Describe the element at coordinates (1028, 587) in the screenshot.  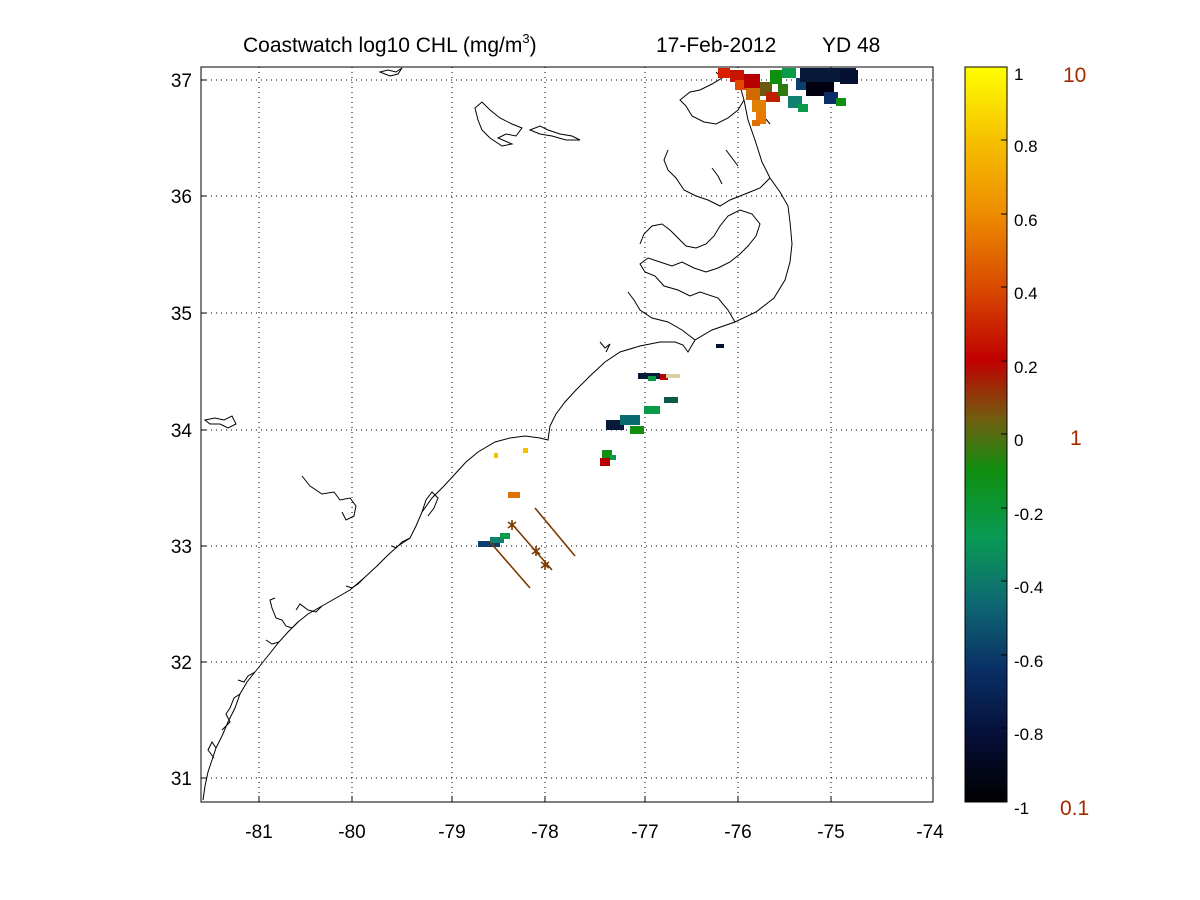
I see `svg-text: -0.4` at that location.